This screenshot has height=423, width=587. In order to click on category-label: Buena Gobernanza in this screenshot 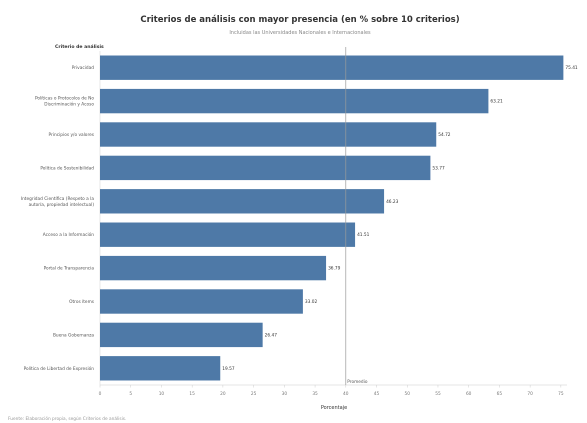, I will do `click(73, 335)`.